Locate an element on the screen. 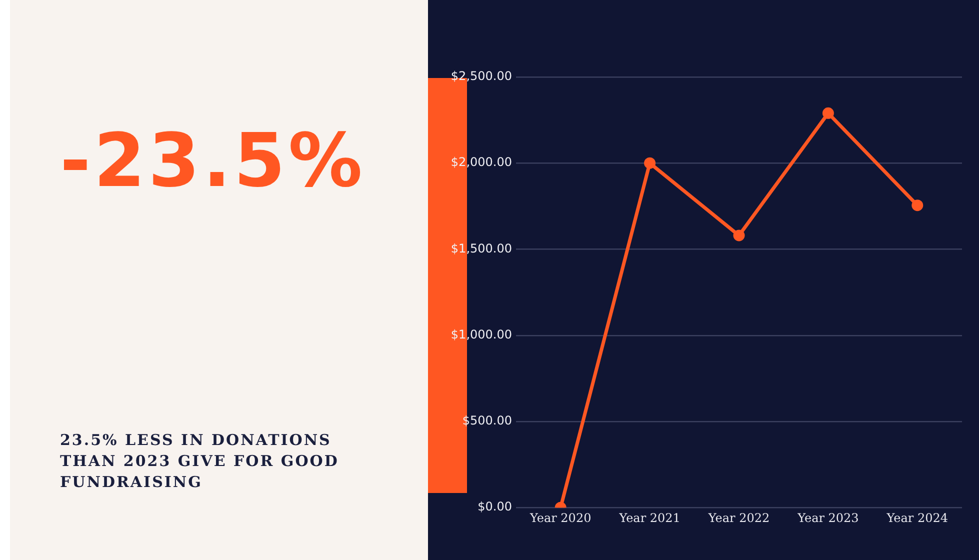 The width and height of the screenshot is (979, 560). y-tick-label: $2,500.00 is located at coordinates (481, 76).